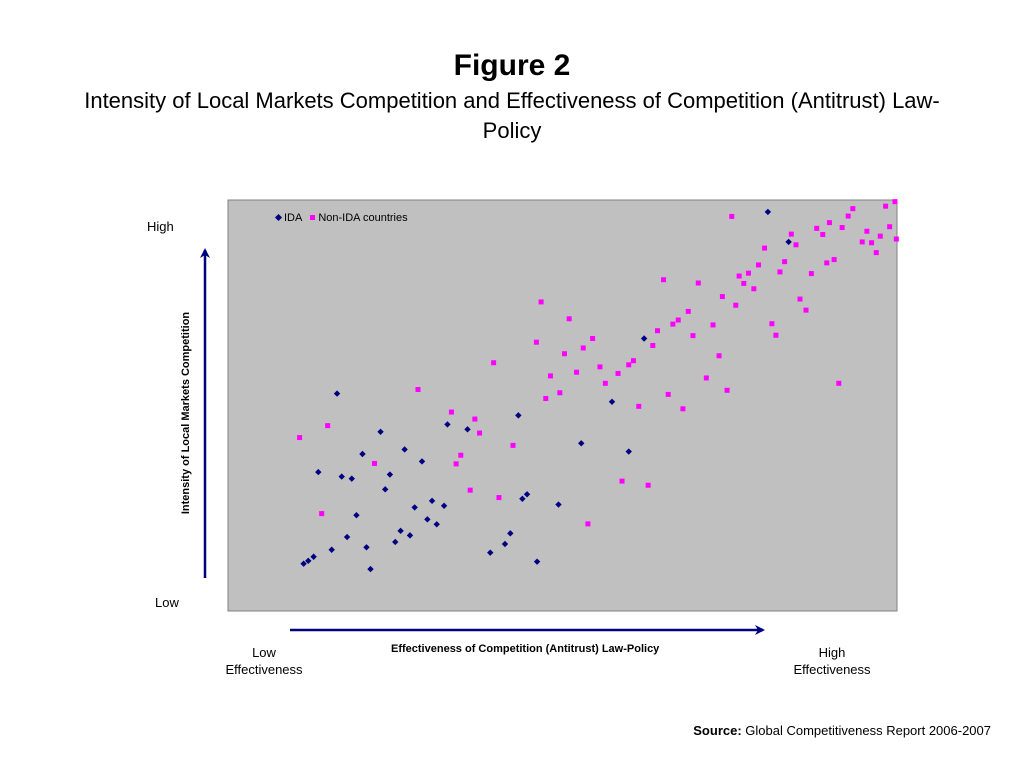 The width and height of the screenshot is (1024, 768). Describe the element at coordinates (160, 226) in the screenshot. I see `y-axis-high-label: High` at that location.